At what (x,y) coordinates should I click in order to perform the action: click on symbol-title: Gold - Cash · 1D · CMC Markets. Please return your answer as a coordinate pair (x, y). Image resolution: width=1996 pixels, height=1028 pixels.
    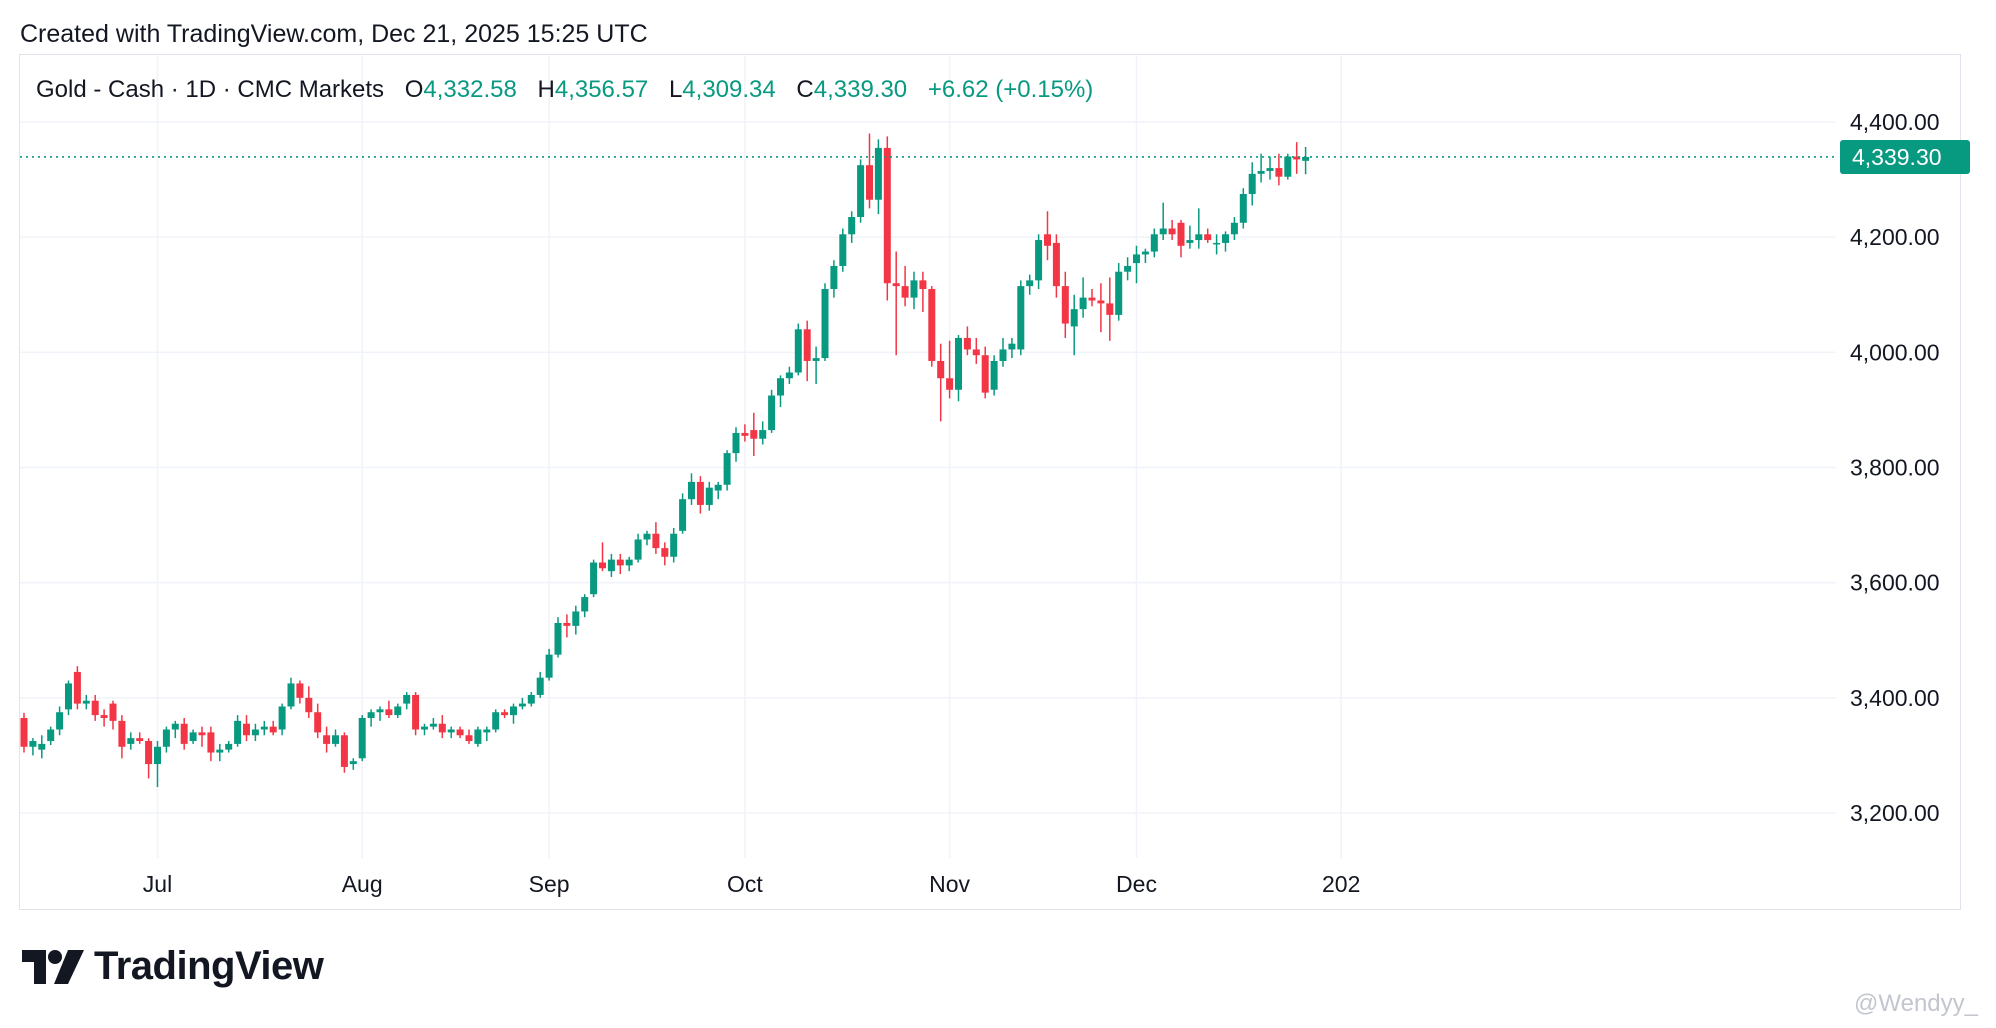
    Looking at the image, I should click on (210, 89).